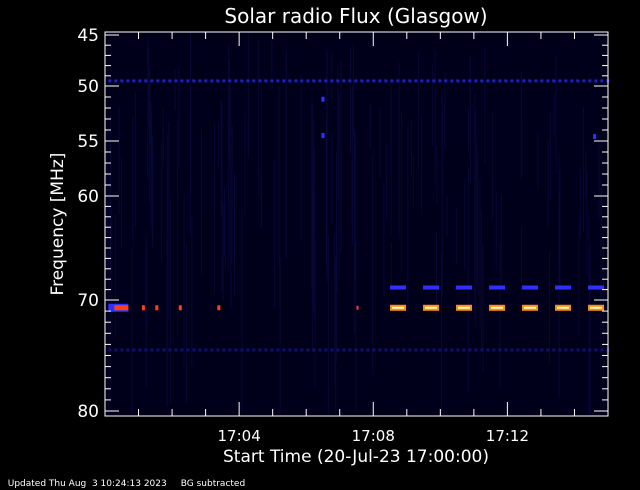 The width and height of the screenshot is (640, 490). Describe the element at coordinates (87, 484) in the screenshot. I see `updated-timestamp: Updated Thu Aug 3 10:24:13 2023` at that location.